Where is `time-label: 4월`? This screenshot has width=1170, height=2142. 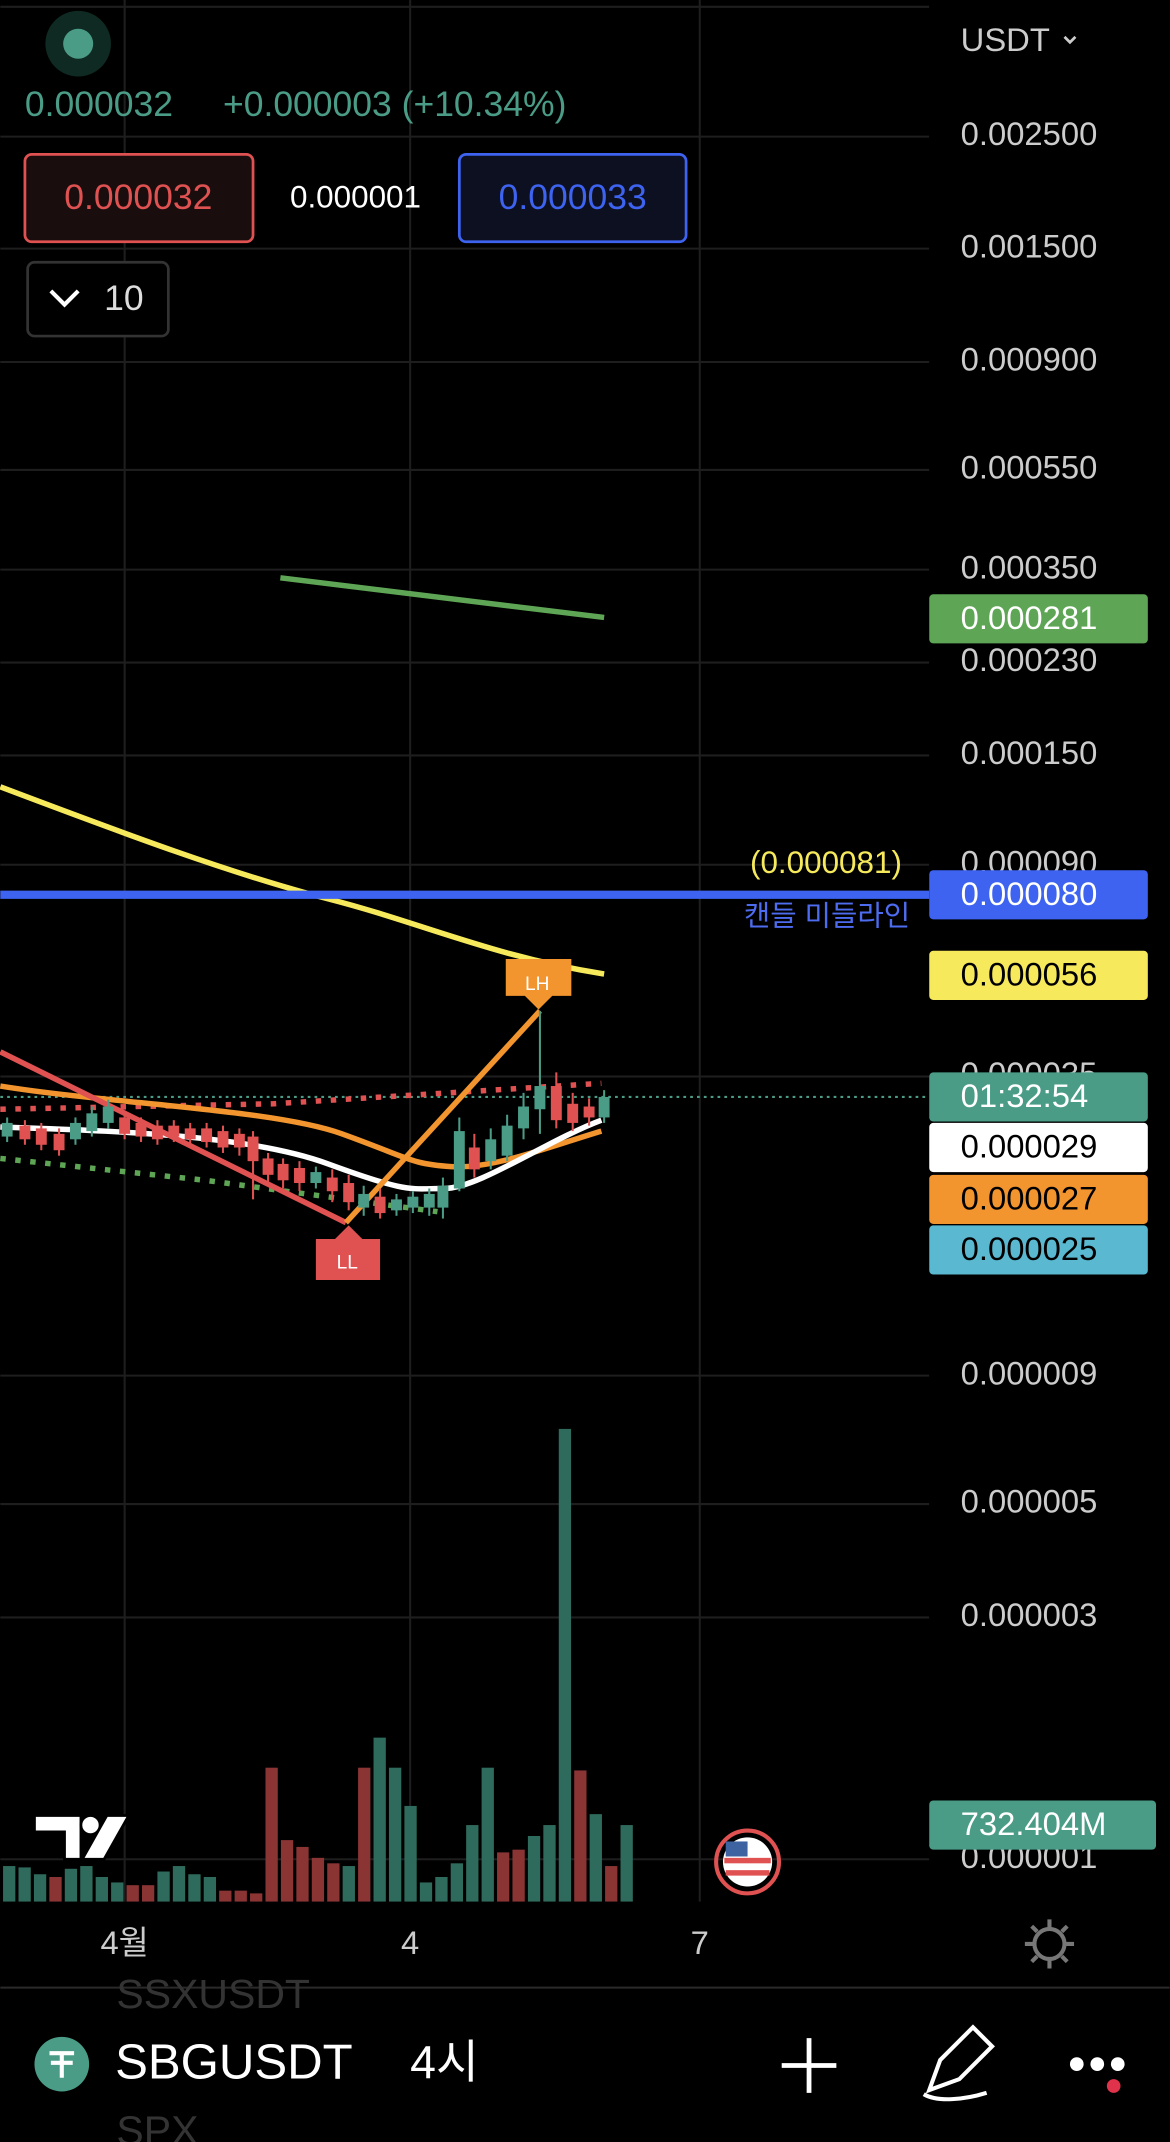 time-label: 4월 is located at coordinates (124, 1942).